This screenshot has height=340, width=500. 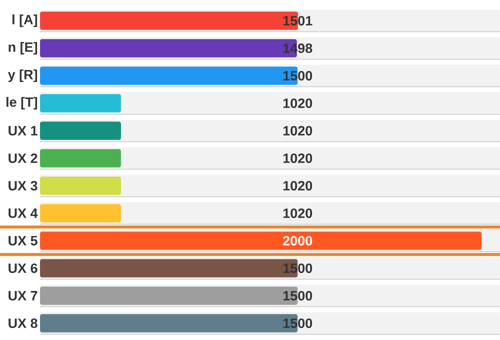 What do you see at coordinates (23, 295) in the screenshot?
I see `y-tick-label: UX 7` at bounding box center [23, 295].